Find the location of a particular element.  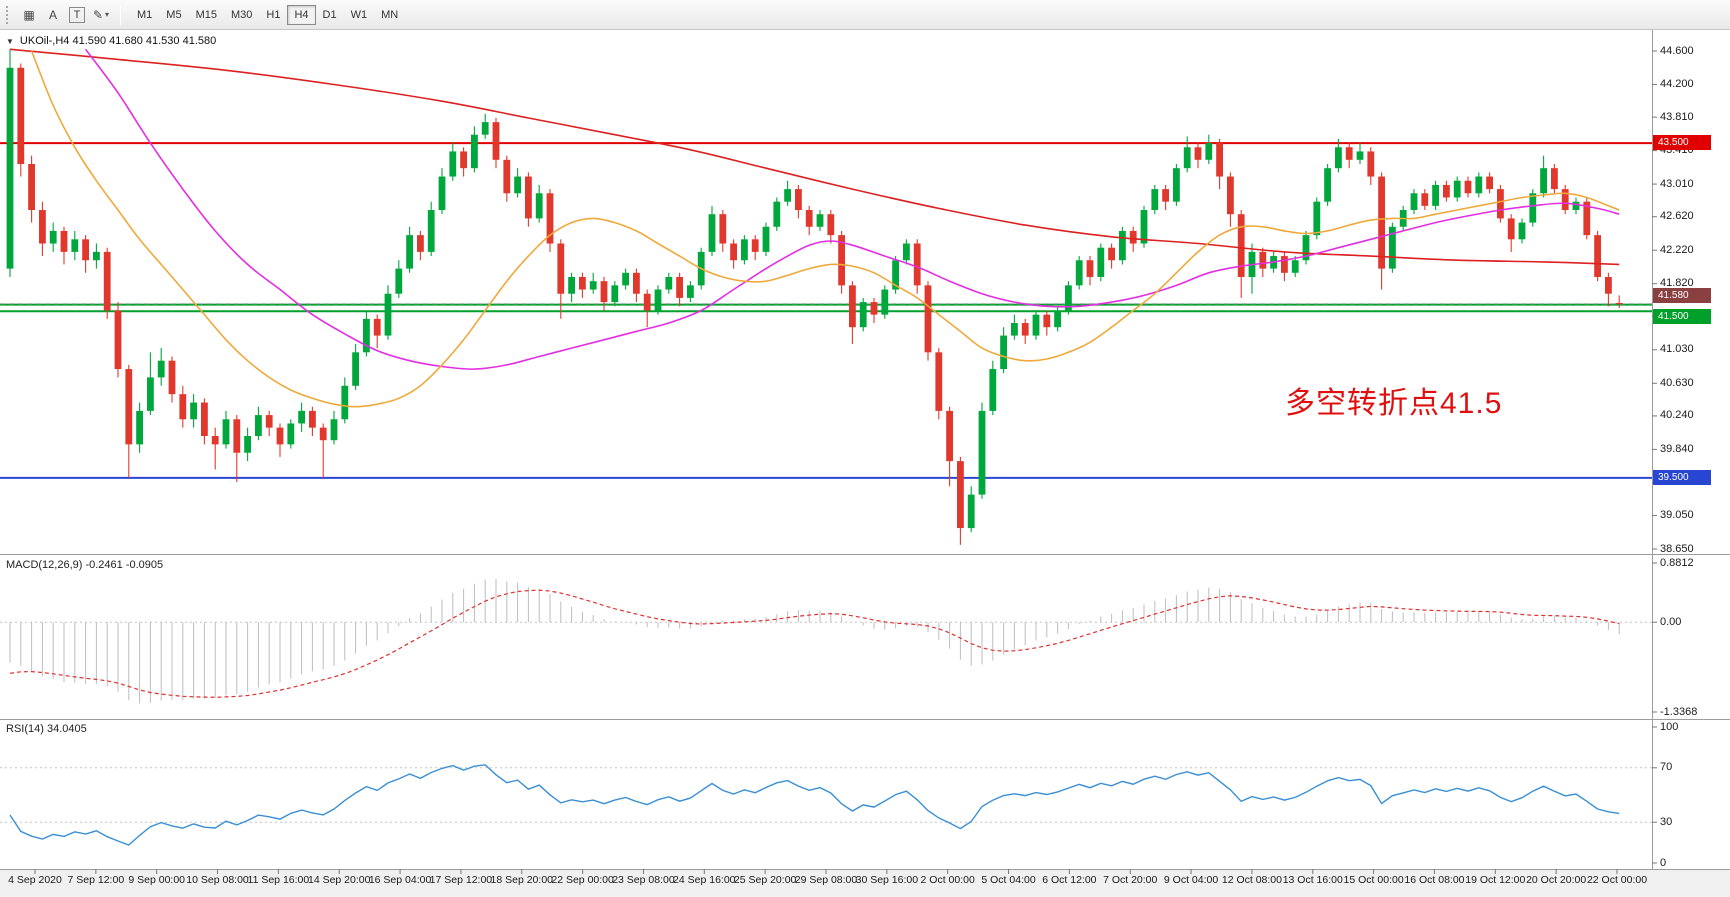

timeframe-button-m15: M15 is located at coordinates (206, 15).